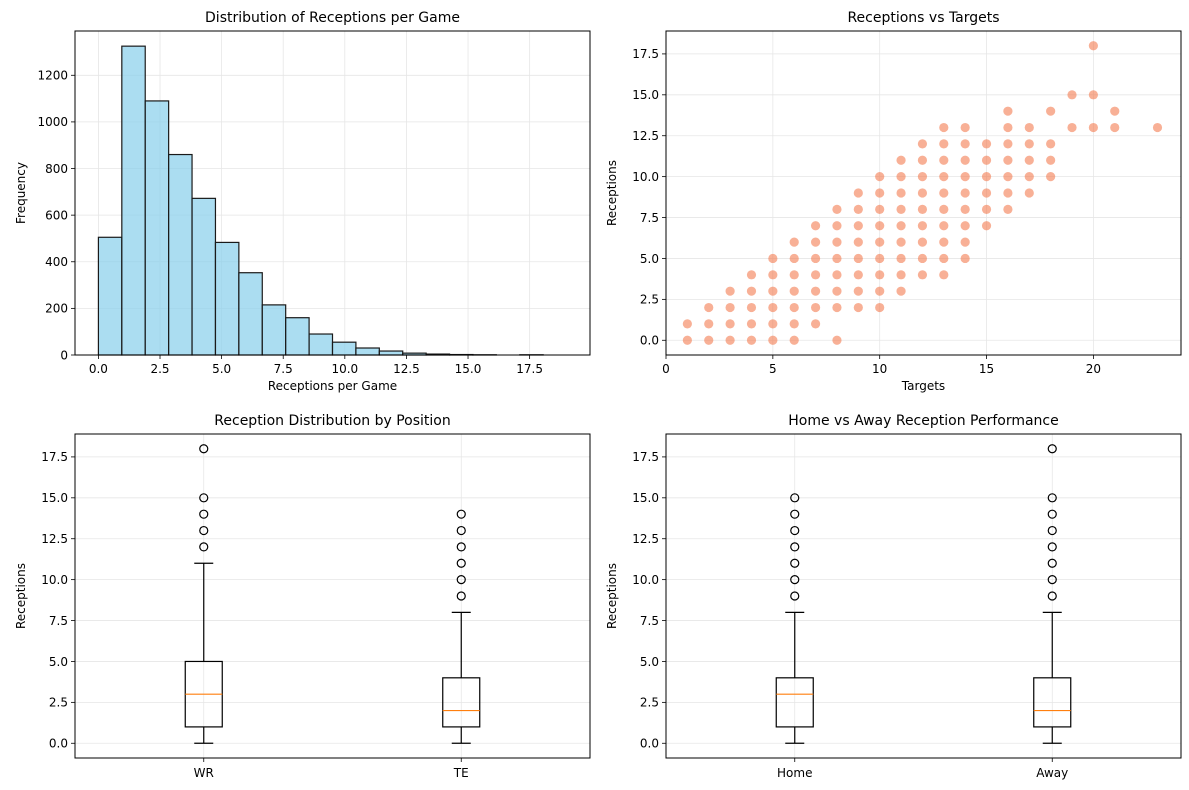 This screenshot has width=1189, height=790. What do you see at coordinates (64, 355) in the screenshot?
I see `y-tick-label: 0` at bounding box center [64, 355].